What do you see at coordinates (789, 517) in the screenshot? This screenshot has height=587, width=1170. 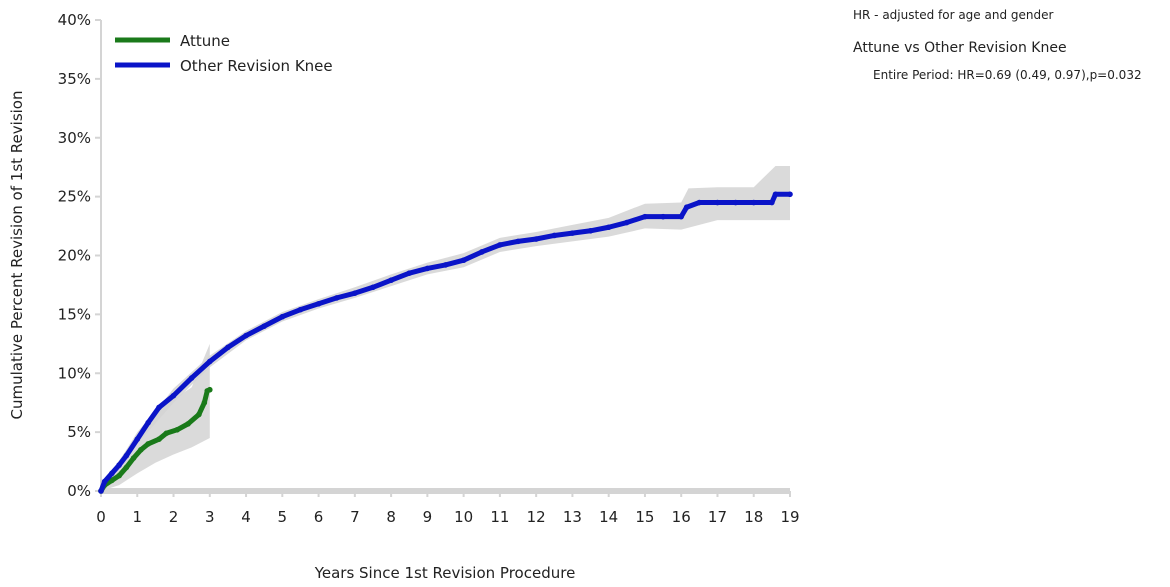 I see `x-tick-label: 19` at bounding box center [789, 517].